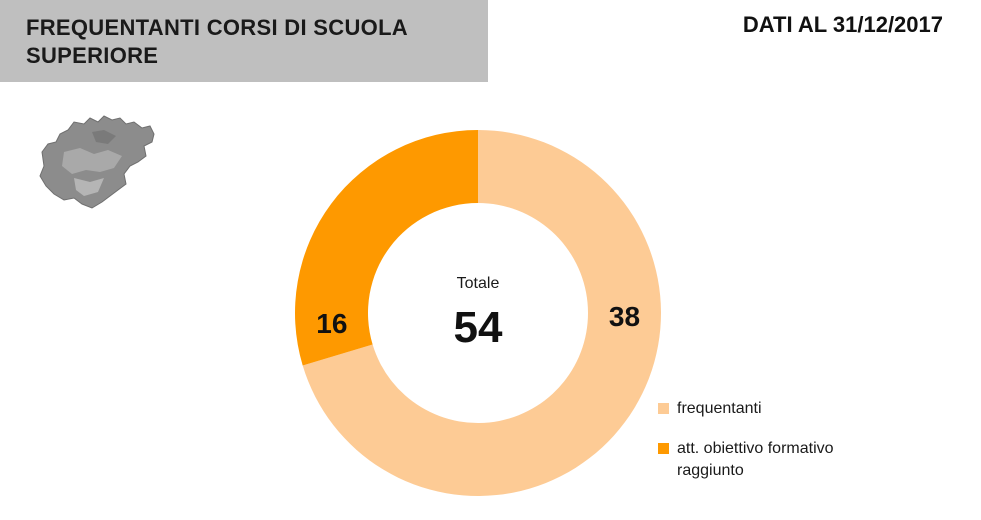 The width and height of the screenshot is (981, 520). What do you see at coordinates (217, 41) in the screenshot?
I see `page-title: FREQUENTANTI CORSI DI SCUOLA SUPERIORE` at bounding box center [217, 41].